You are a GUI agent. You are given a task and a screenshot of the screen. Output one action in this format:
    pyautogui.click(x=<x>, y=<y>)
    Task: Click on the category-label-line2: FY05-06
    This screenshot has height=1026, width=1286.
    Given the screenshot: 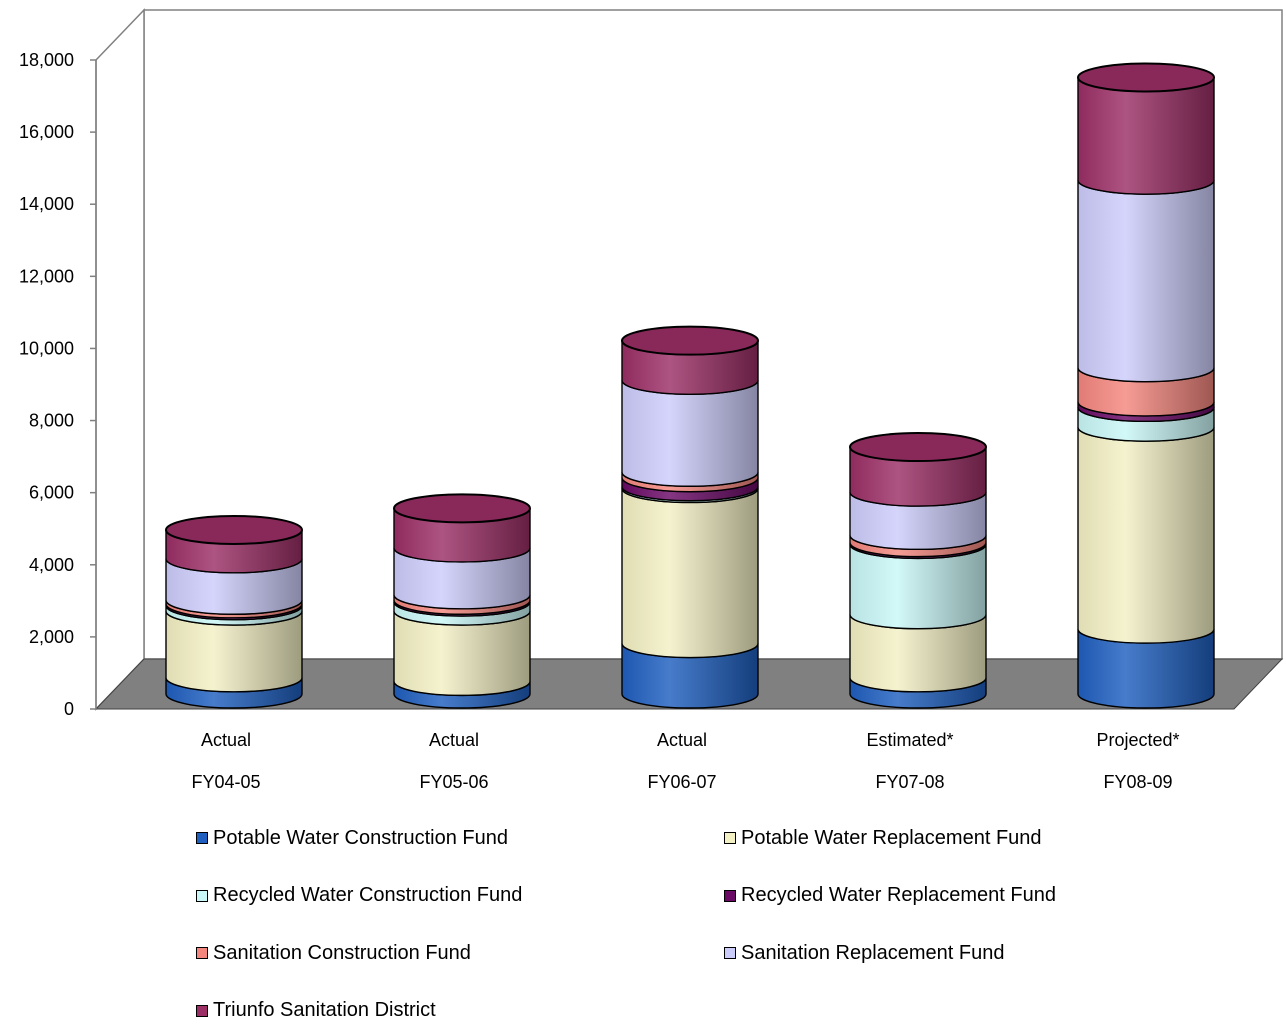 What is the action you would take?
    pyautogui.click(x=453, y=782)
    